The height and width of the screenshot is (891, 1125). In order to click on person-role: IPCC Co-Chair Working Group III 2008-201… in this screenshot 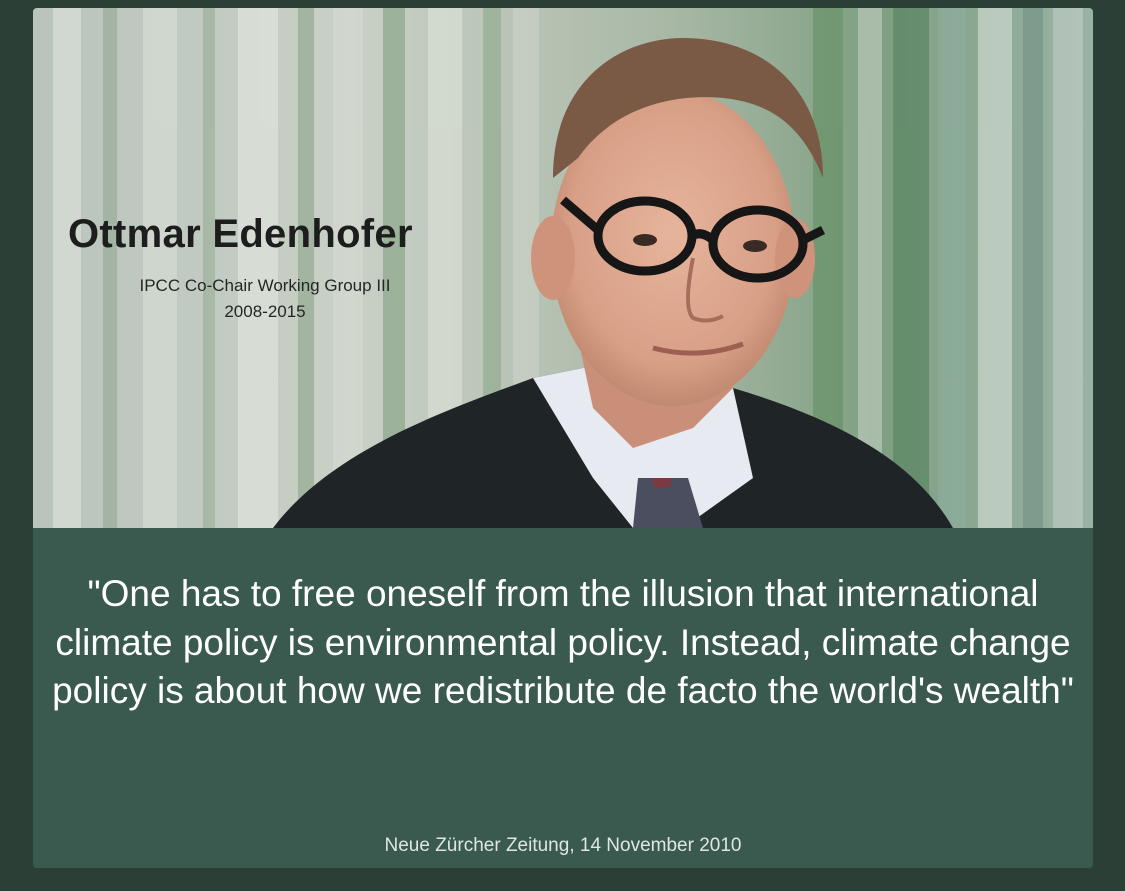, I will do `click(265, 299)`.